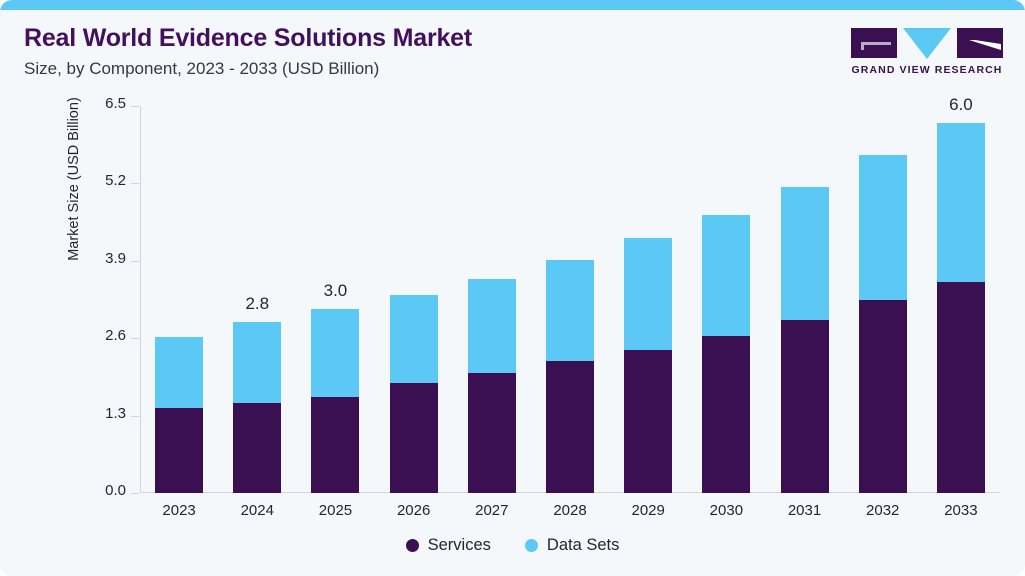 The width and height of the screenshot is (1025, 576). I want to click on bar-group-2023, so click(179, 415).